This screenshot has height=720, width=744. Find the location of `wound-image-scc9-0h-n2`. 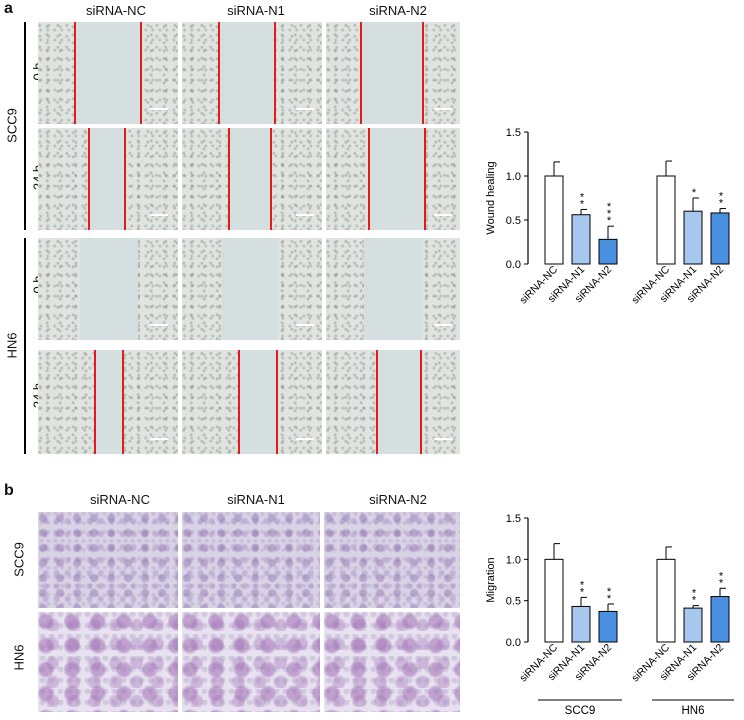

wound-image-scc9-0h-n2 is located at coordinates (393, 73).